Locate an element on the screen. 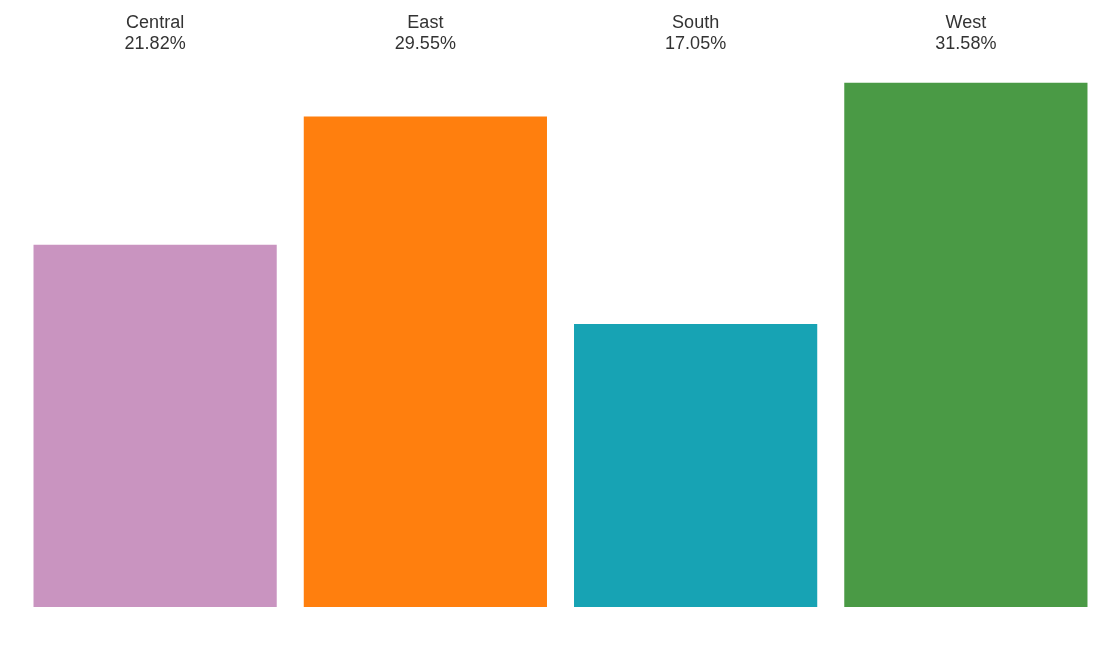  x-tick-label: East is located at coordinates (425, 21).